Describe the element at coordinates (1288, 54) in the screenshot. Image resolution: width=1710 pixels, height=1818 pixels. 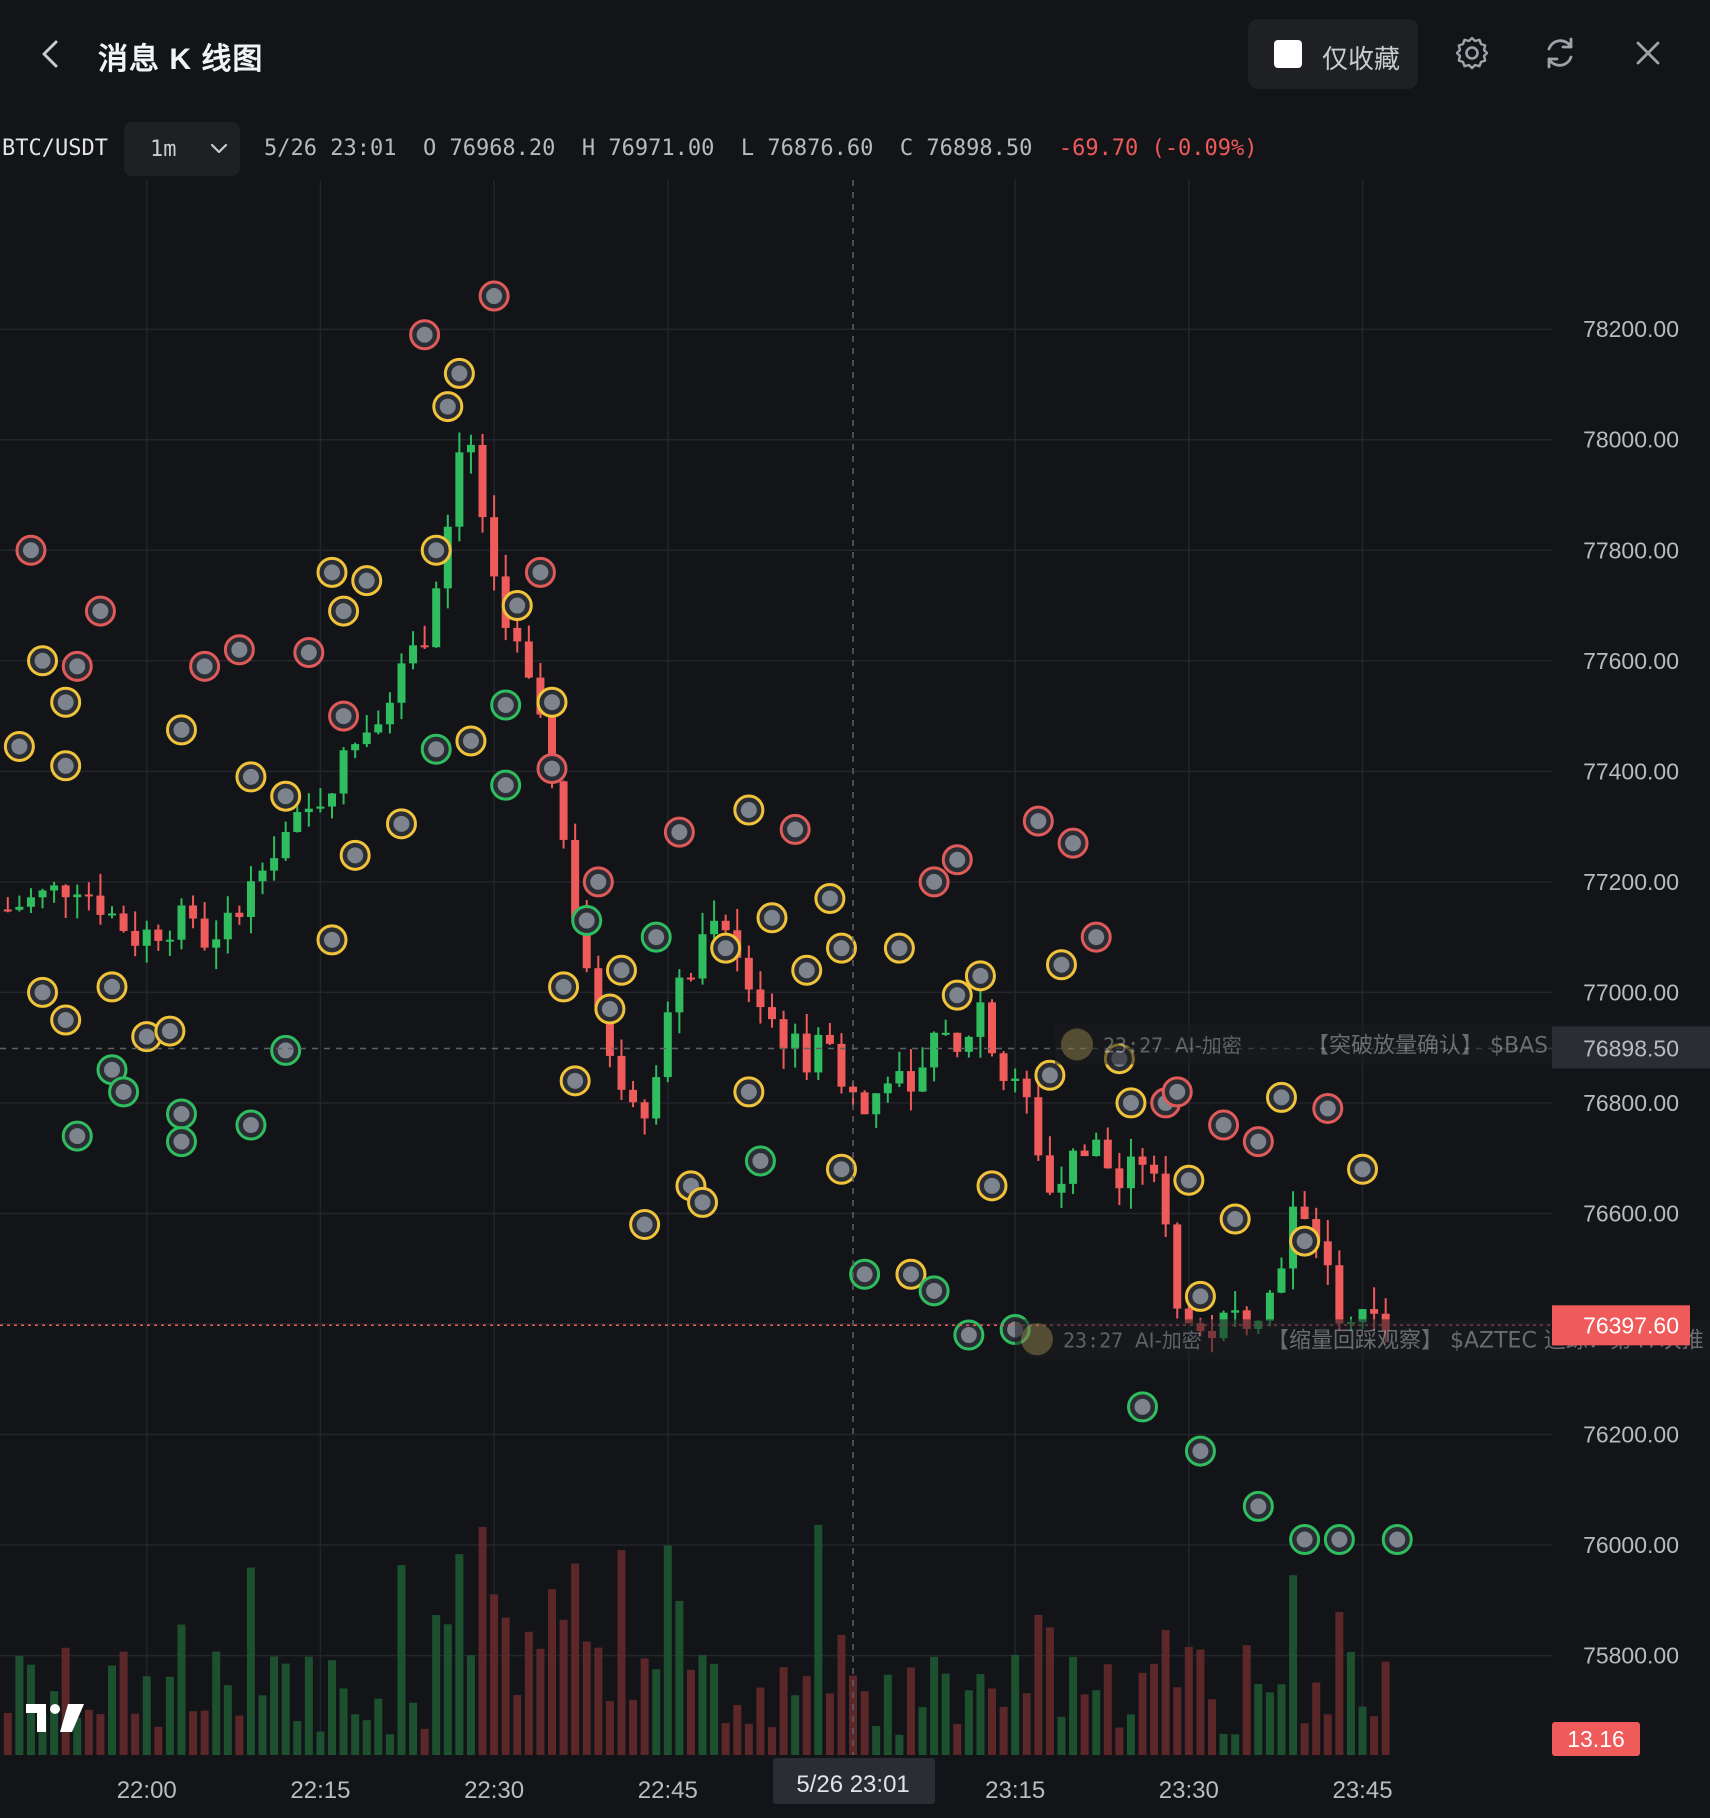
I see `favorites-only-checkbox` at that location.